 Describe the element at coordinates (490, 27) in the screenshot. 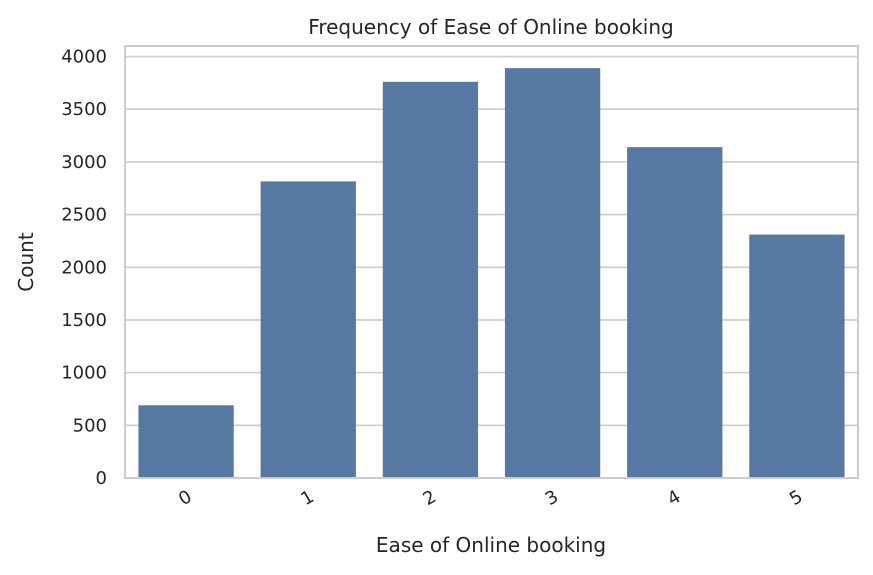

I see `chart-title: Frequency of Ease of Online booking` at that location.